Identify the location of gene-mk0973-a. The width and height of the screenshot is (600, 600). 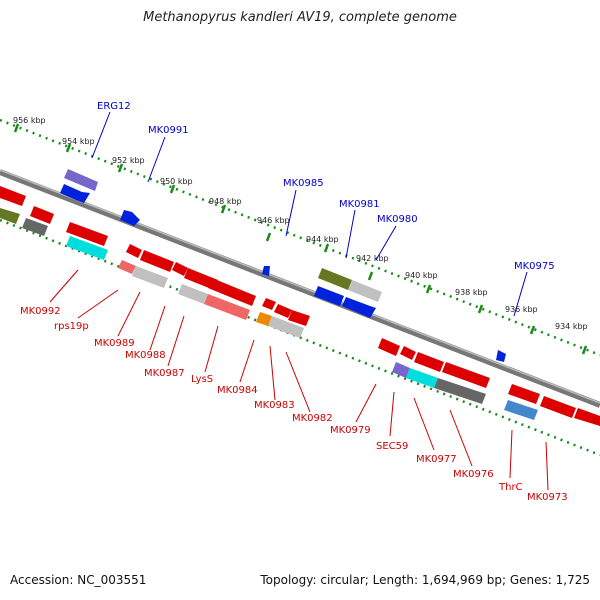
(524, 394).